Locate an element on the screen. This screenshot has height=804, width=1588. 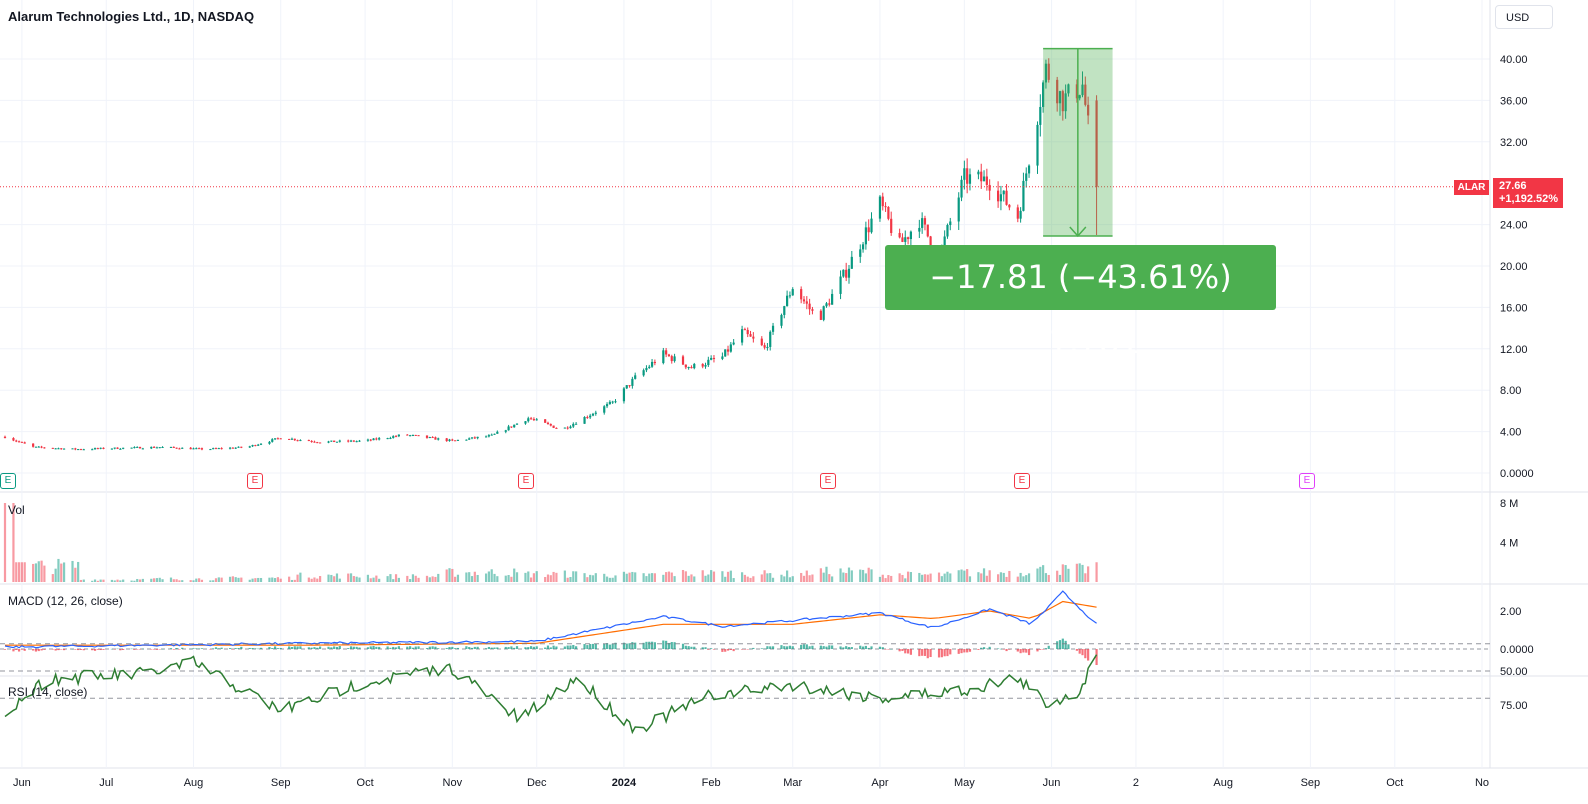
macd-pane is located at coordinates (745, 628).